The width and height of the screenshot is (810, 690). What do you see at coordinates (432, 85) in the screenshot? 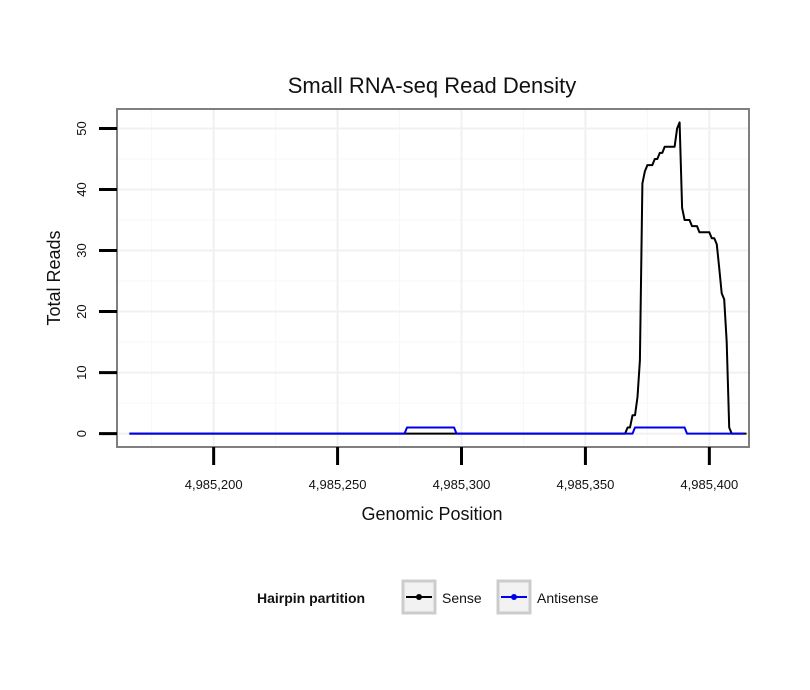
I see `chart-title: Small RNA-seq Read Density` at bounding box center [432, 85].